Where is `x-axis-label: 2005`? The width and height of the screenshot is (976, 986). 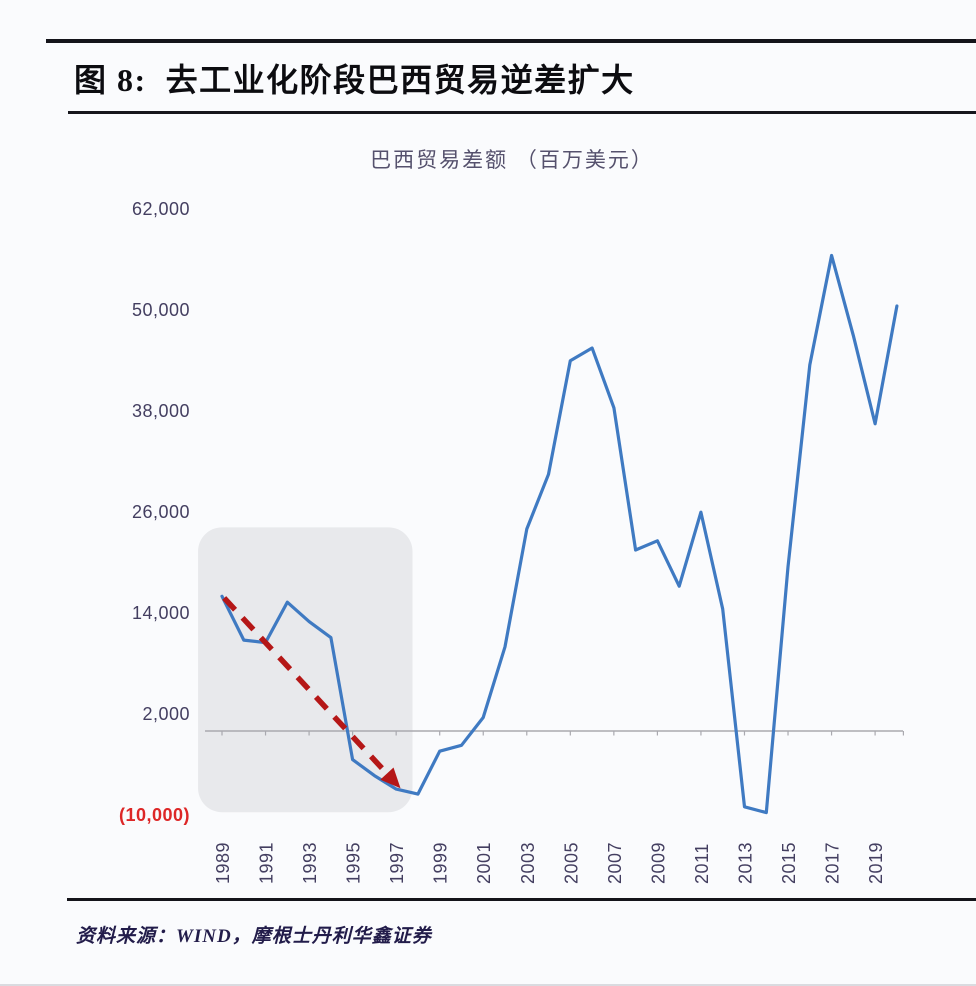 x-axis-label: 2005 is located at coordinates (571, 863).